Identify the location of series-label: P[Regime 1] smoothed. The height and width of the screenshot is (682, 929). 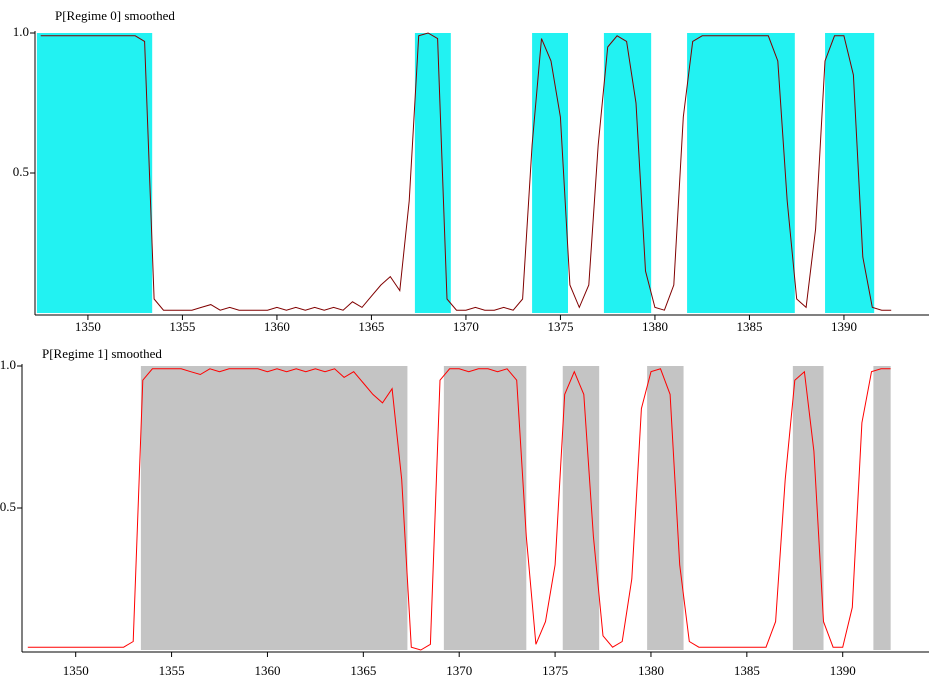
(102, 353).